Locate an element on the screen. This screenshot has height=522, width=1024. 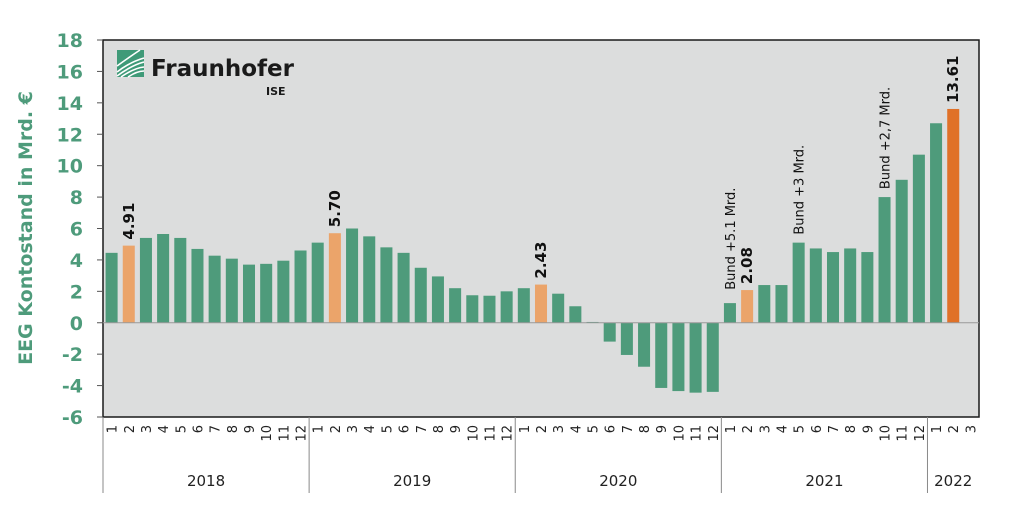
fraunhofer-logo-icon is located at coordinates (130, 63).